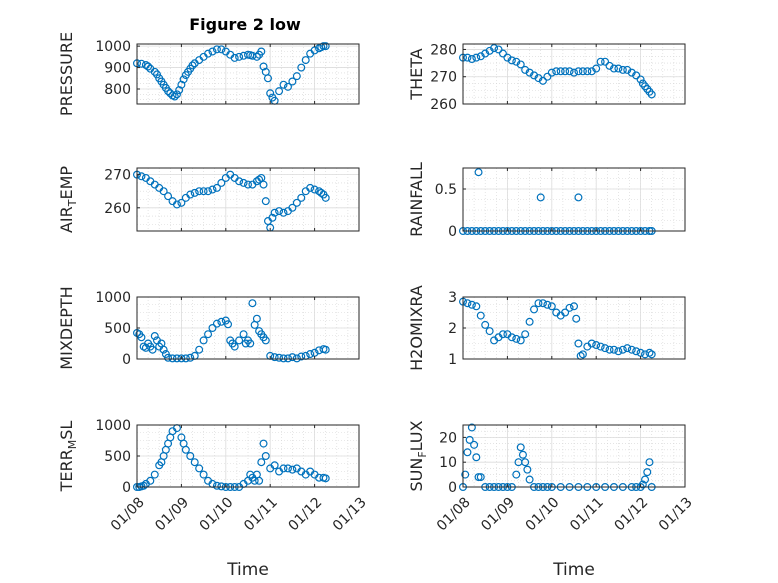 This screenshot has width=778, height=583. What do you see at coordinates (446, 190) in the screenshot?
I see `y-tick-label: 0.5` at bounding box center [446, 190].